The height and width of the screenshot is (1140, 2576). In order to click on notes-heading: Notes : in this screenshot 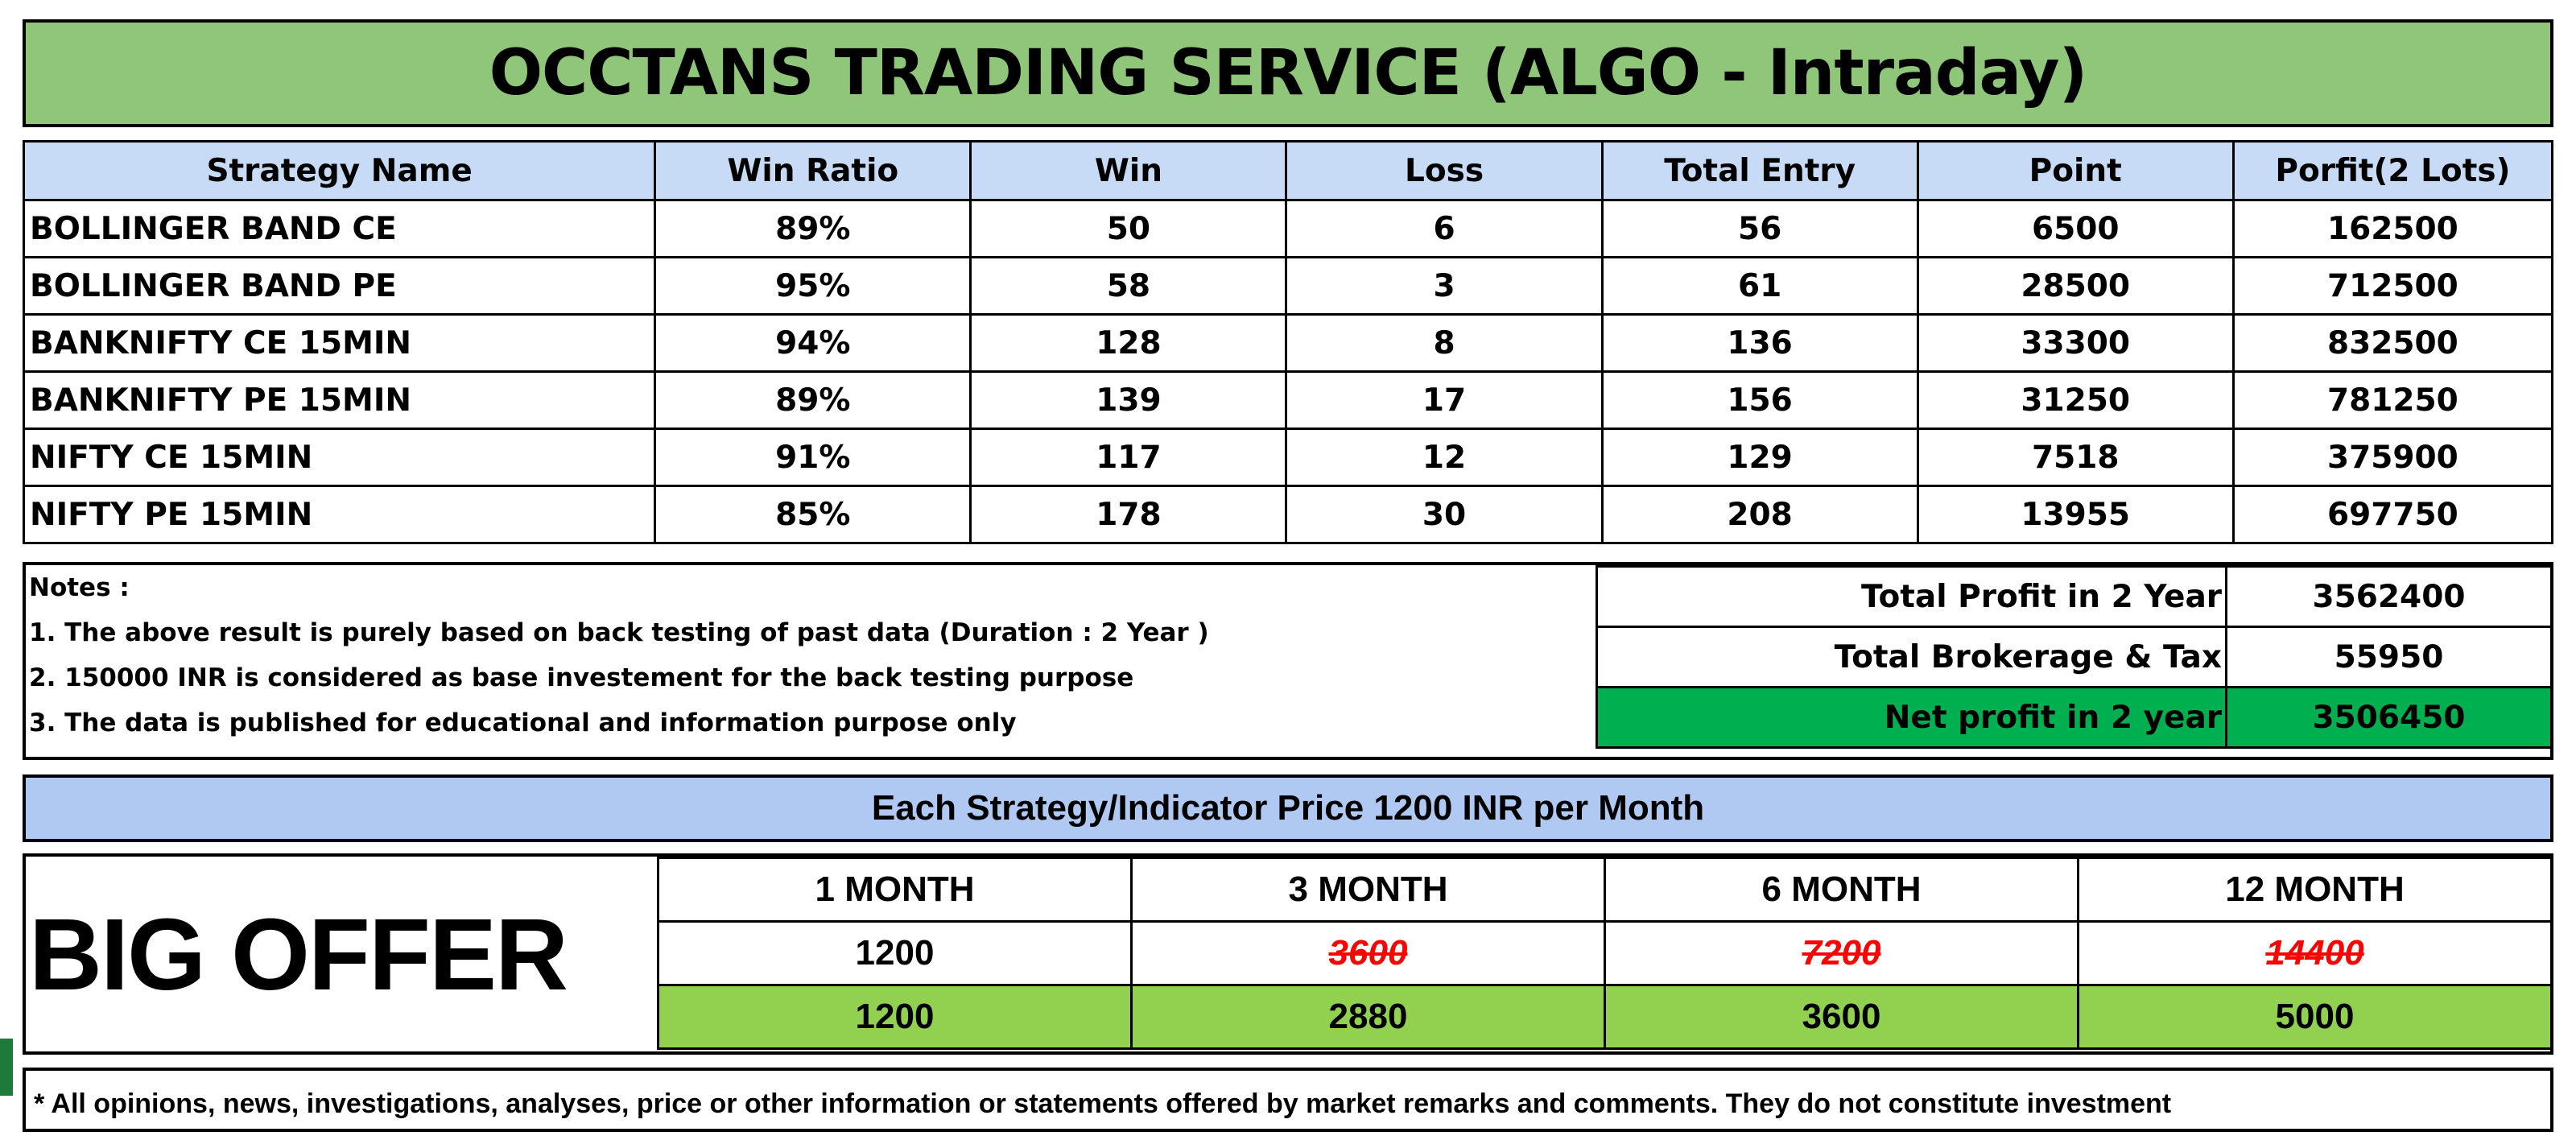, I will do `click(79, 587)`.